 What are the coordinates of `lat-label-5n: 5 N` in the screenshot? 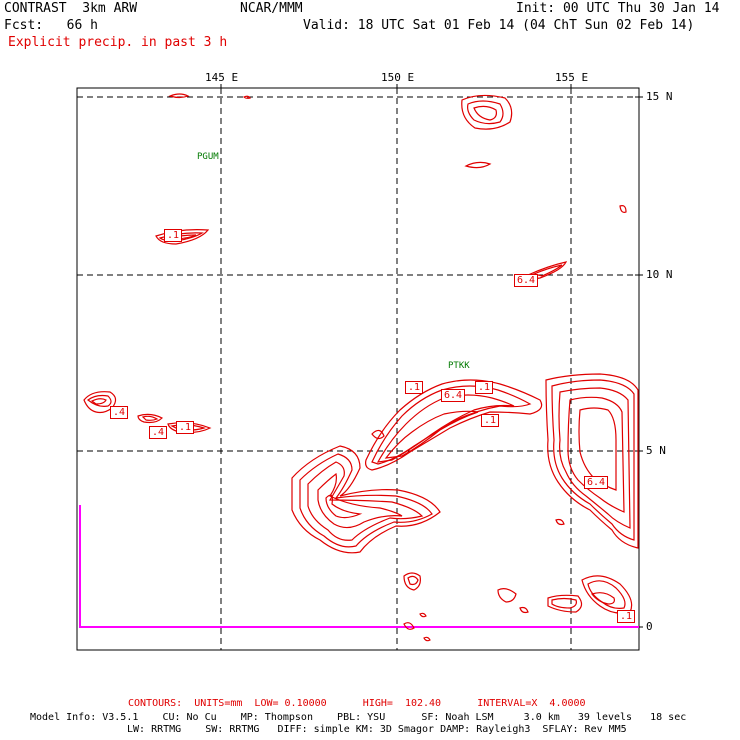 It's located at (656, 450).